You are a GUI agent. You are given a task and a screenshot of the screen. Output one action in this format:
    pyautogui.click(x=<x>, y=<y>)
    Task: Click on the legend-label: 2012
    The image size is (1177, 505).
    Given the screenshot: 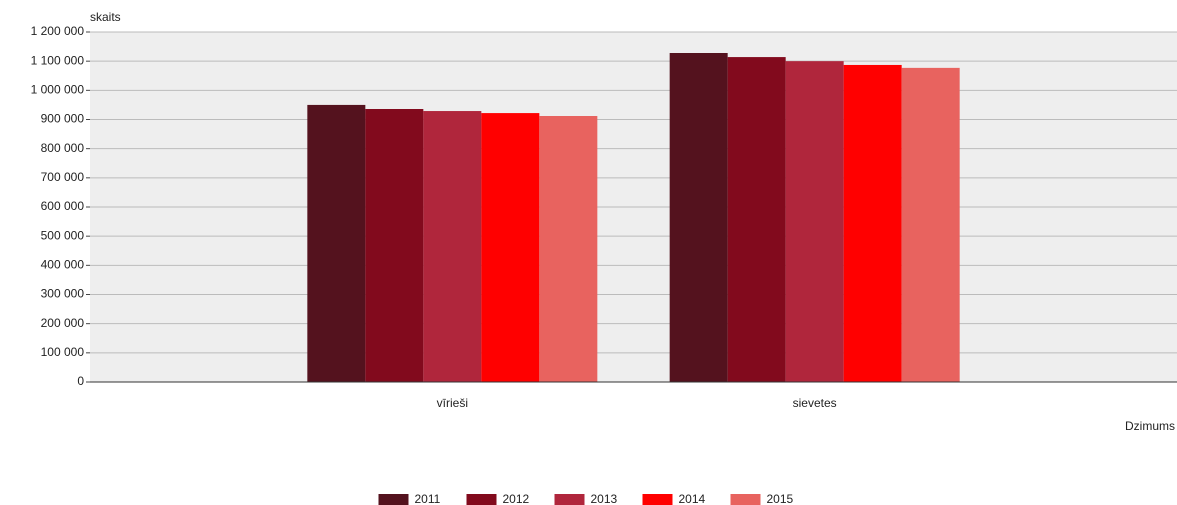 What is the action you would take?
    pyautogui.click(x=516, y=498)
    